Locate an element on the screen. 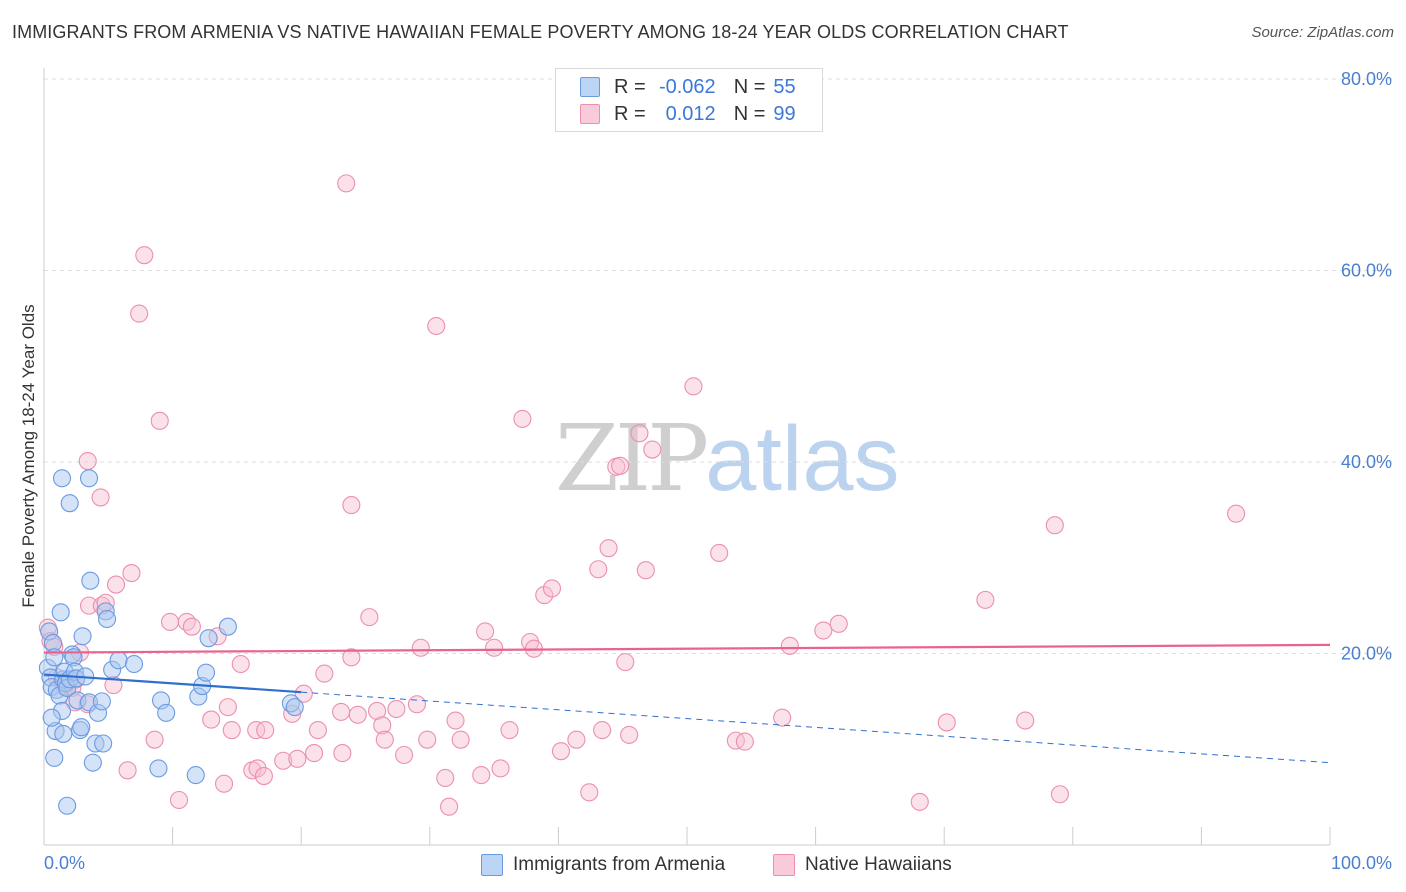  legend-n-value: 55 is located at coordinates (784, 86).